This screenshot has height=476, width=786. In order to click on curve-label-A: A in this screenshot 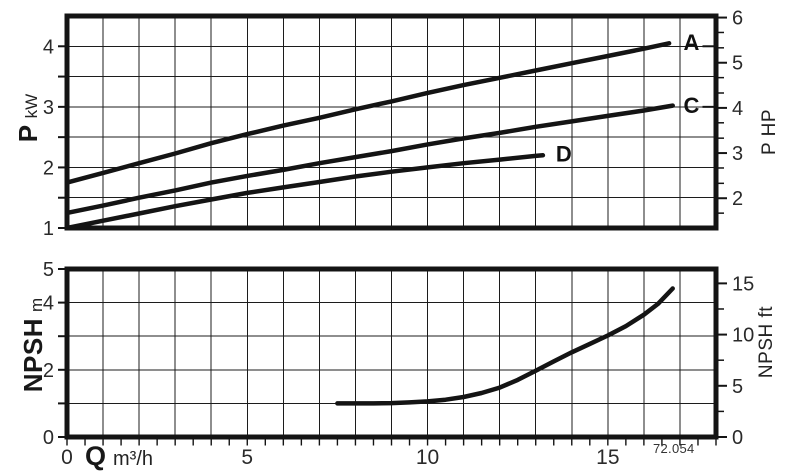, I will do `click(692, 42)`.